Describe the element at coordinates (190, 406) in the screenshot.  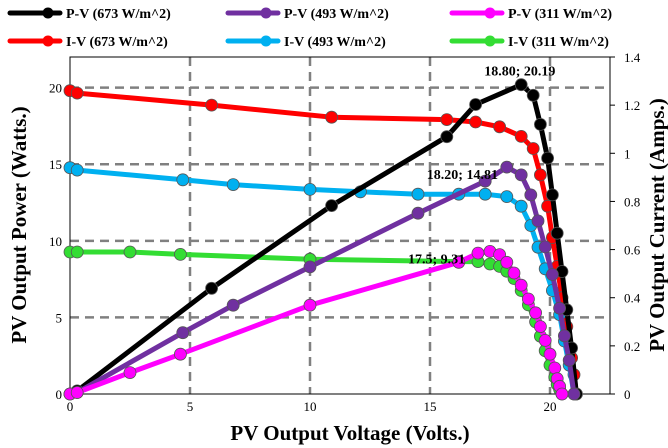
I see `x-tick-label: 5` at that location.